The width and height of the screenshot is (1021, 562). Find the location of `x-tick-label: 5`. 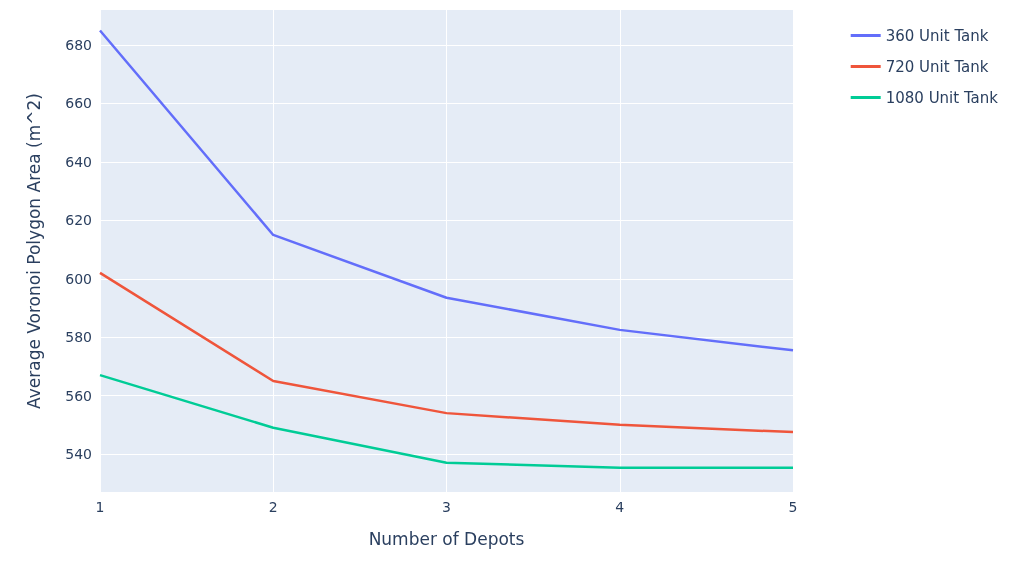

x-tick-label: 5 is located at coordinates (793, 507).